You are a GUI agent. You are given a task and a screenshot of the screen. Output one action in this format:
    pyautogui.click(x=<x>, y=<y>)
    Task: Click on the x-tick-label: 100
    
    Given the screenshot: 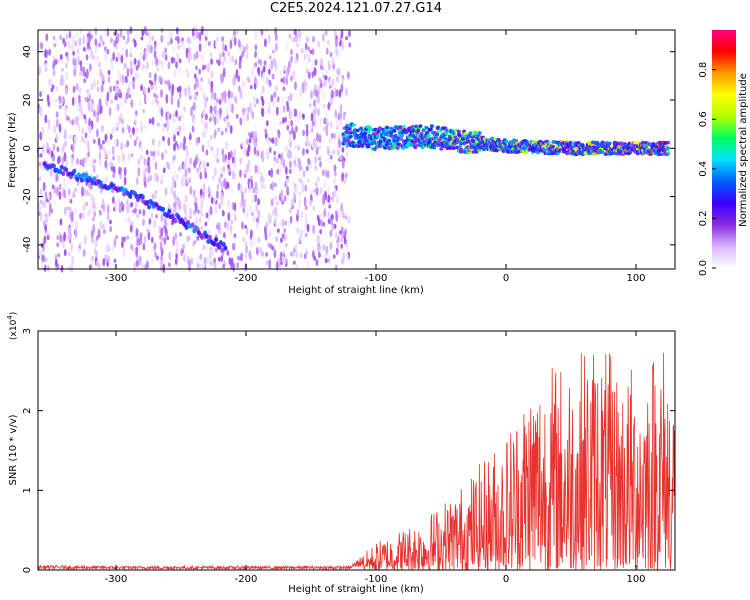 What is the action you would take?
    pyautogui.click(x=635, y=579)
    